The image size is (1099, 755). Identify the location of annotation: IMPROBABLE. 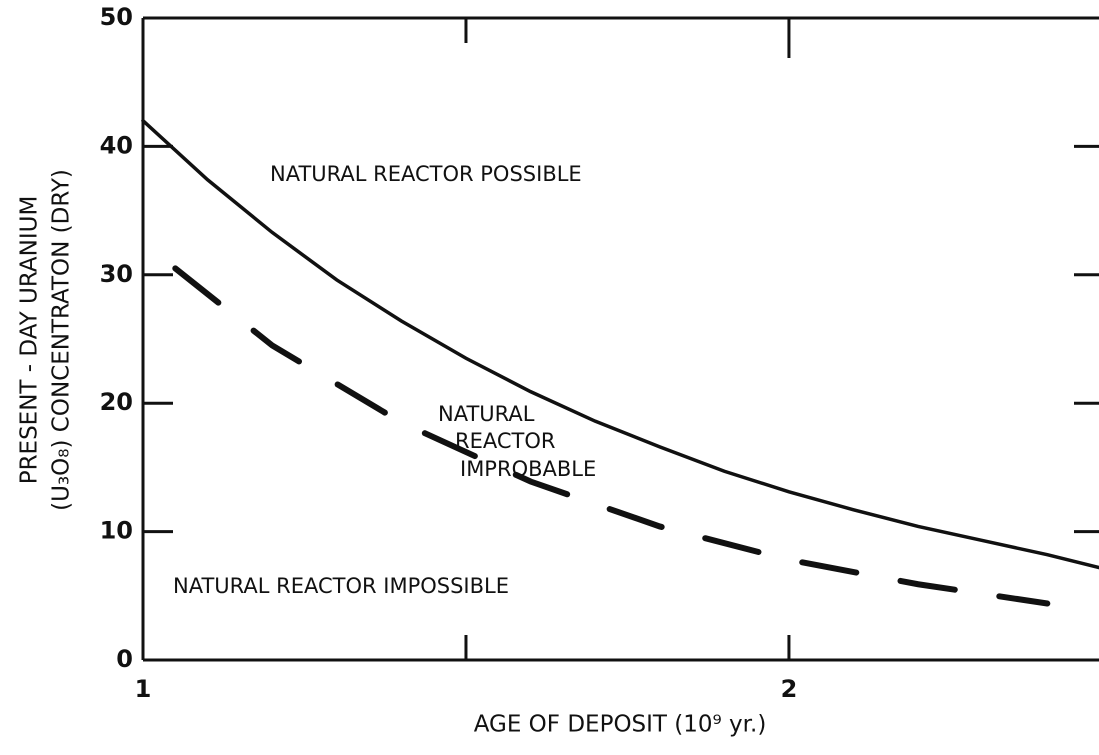
(528, 469).